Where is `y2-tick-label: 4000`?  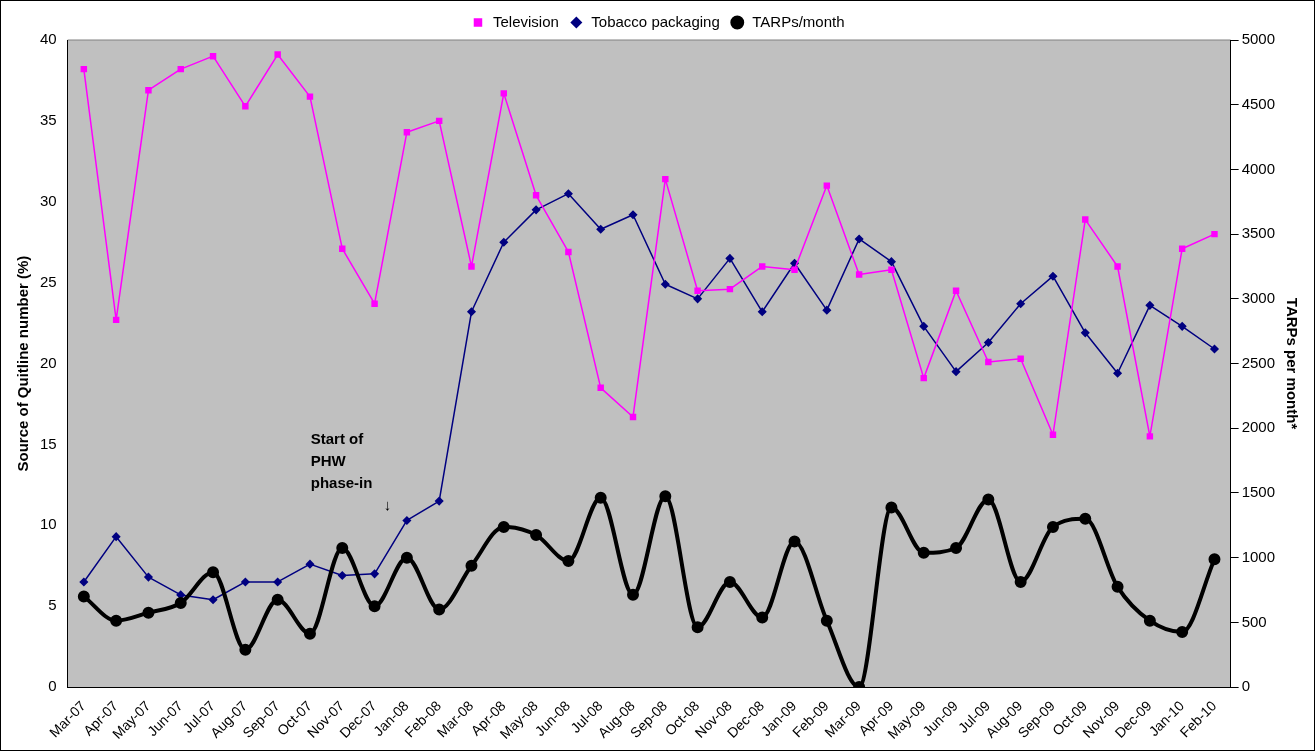
y2-tick-label: 4000 is located at coordinates (1258, 168).